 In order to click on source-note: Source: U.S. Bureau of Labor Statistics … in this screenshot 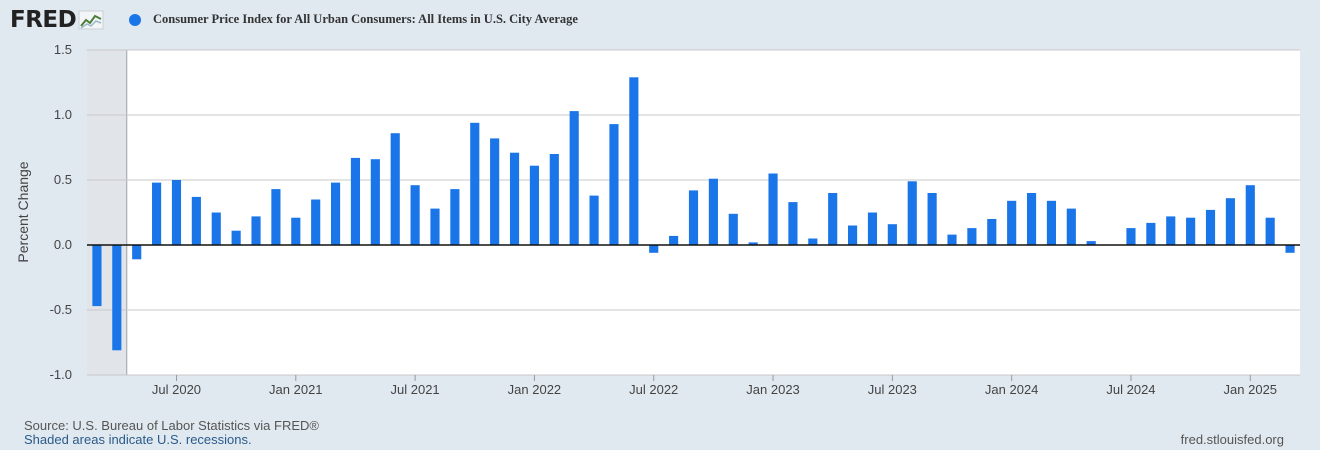, I will do `click(171, 425)`.